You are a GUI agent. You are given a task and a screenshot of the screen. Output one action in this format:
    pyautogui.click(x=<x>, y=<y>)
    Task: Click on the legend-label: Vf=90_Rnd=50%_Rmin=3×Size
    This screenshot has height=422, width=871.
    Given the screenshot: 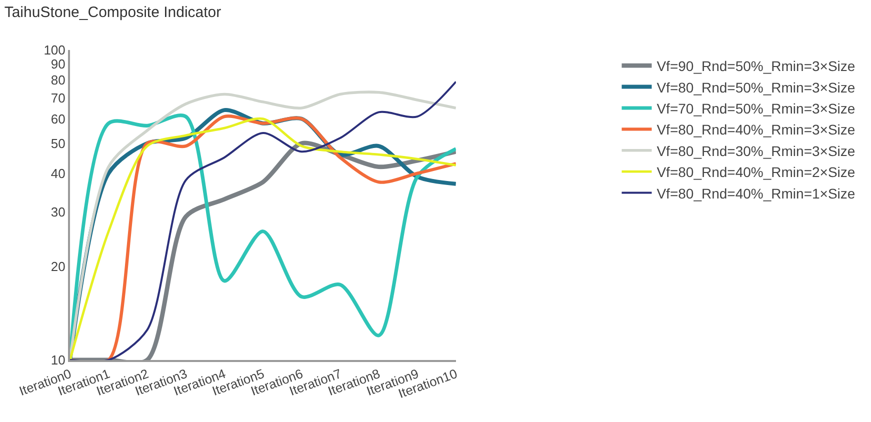 What is the action you would take?
    pyautogui.click(x=756, y=66)
    